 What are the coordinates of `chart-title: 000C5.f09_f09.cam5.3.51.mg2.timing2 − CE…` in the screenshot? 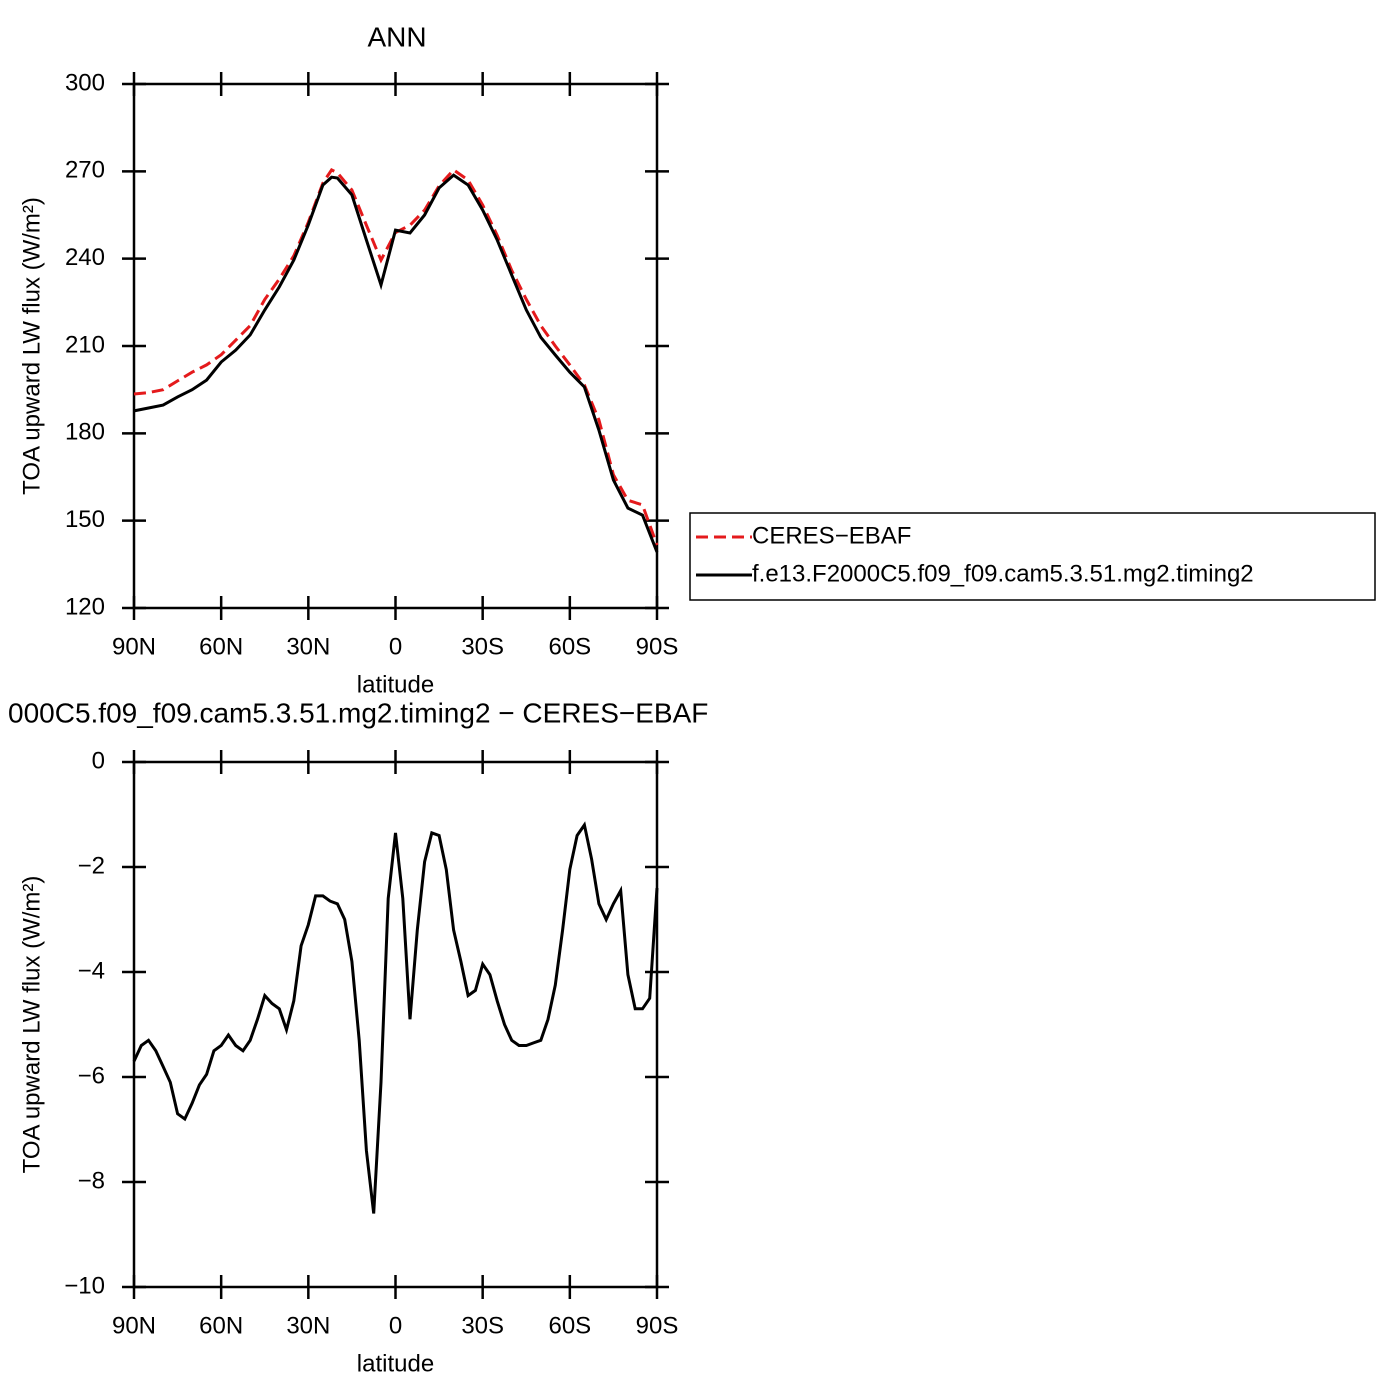 It's located at (358, 712).